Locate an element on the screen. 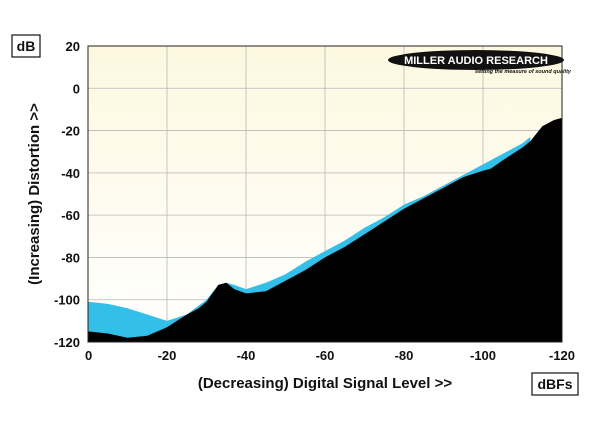 The height and width of the screenshot is (425, 600). y-unit-label: dB is located at coordinates (26, 46).